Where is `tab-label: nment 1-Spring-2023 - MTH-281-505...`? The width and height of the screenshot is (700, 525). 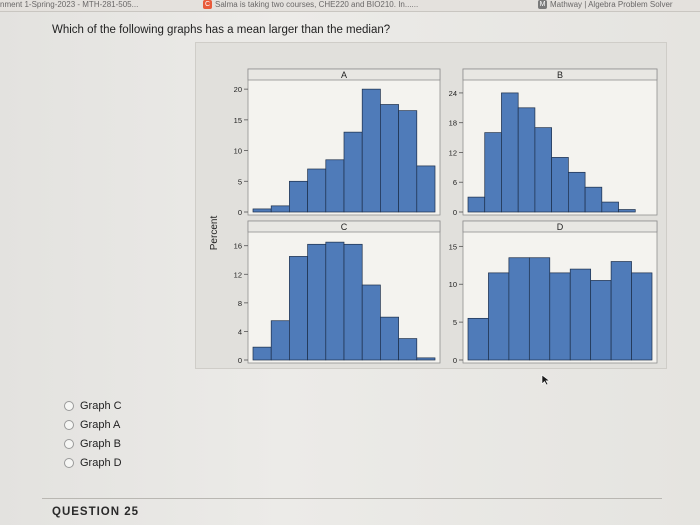 tab-label: nment 1-Spring-2023 - MTH-281-505... is located at coordinates (69, 4).